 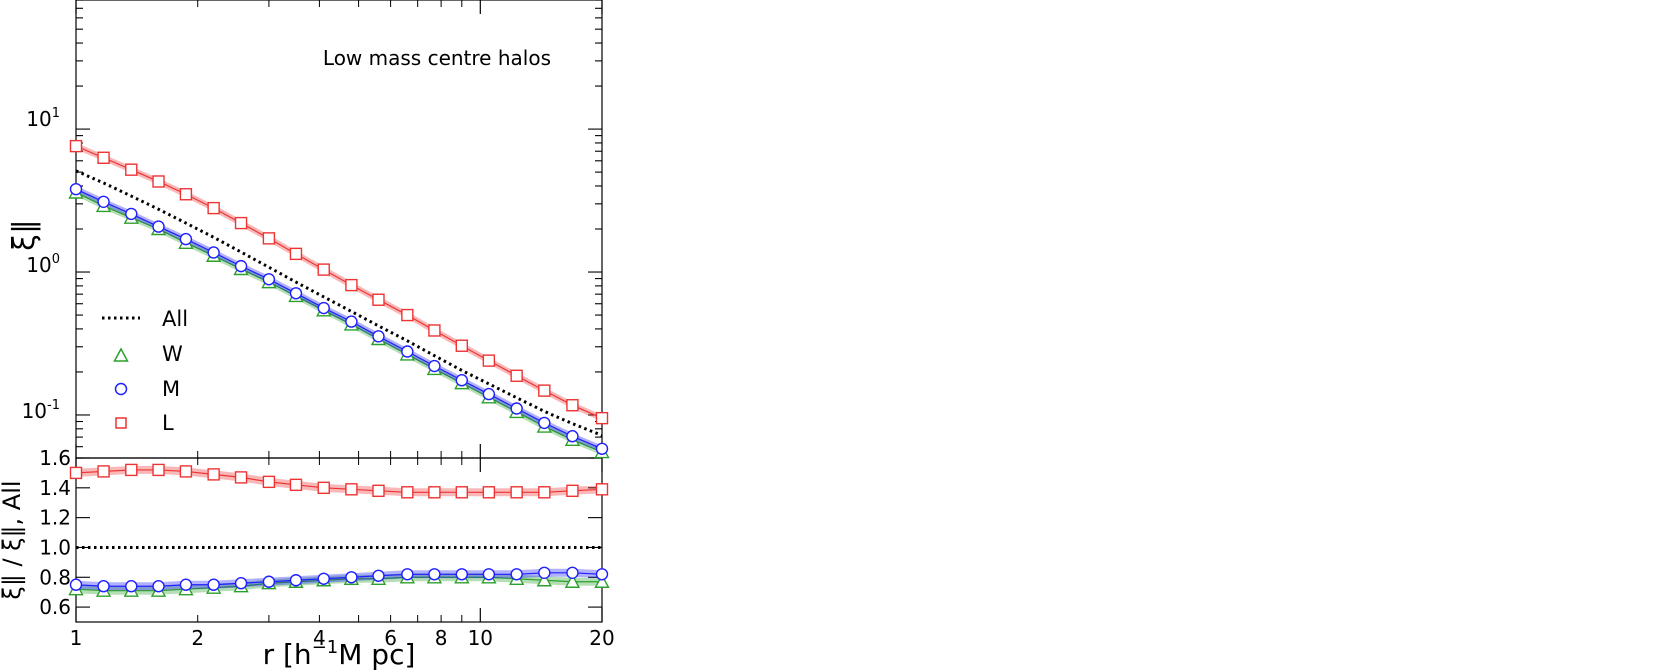 I want to click on lower-panel-frame, so click(x=339, y=540).